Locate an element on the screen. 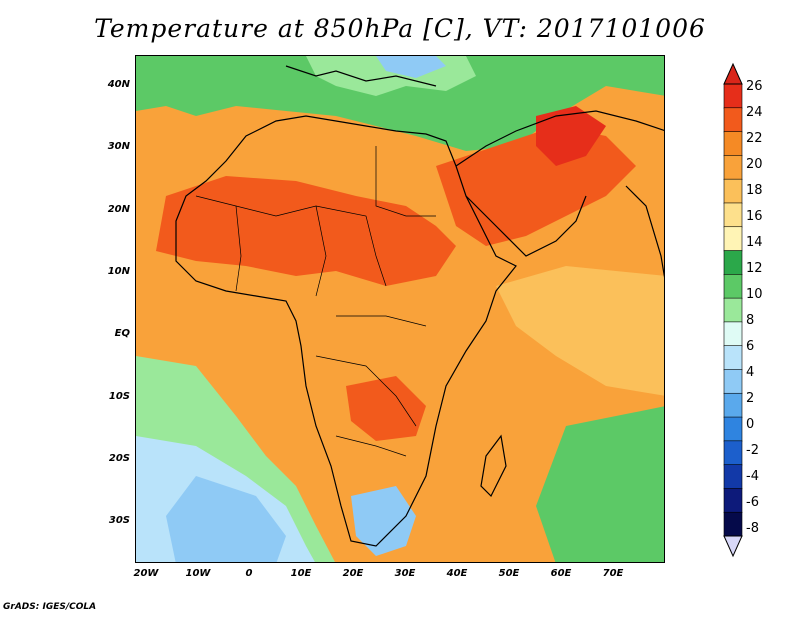 The image size is (800, 618). lat-tick-label: 20N is located at coordinates (118, 209).